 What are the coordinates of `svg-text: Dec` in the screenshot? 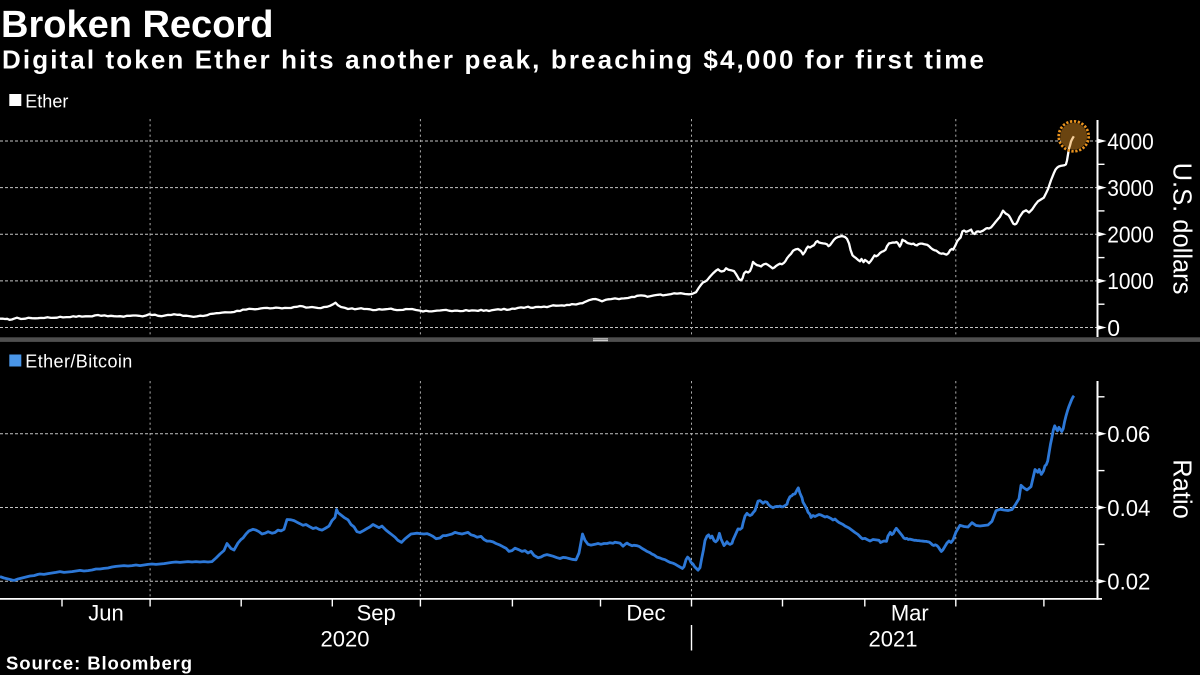 It's located at (645, 613).